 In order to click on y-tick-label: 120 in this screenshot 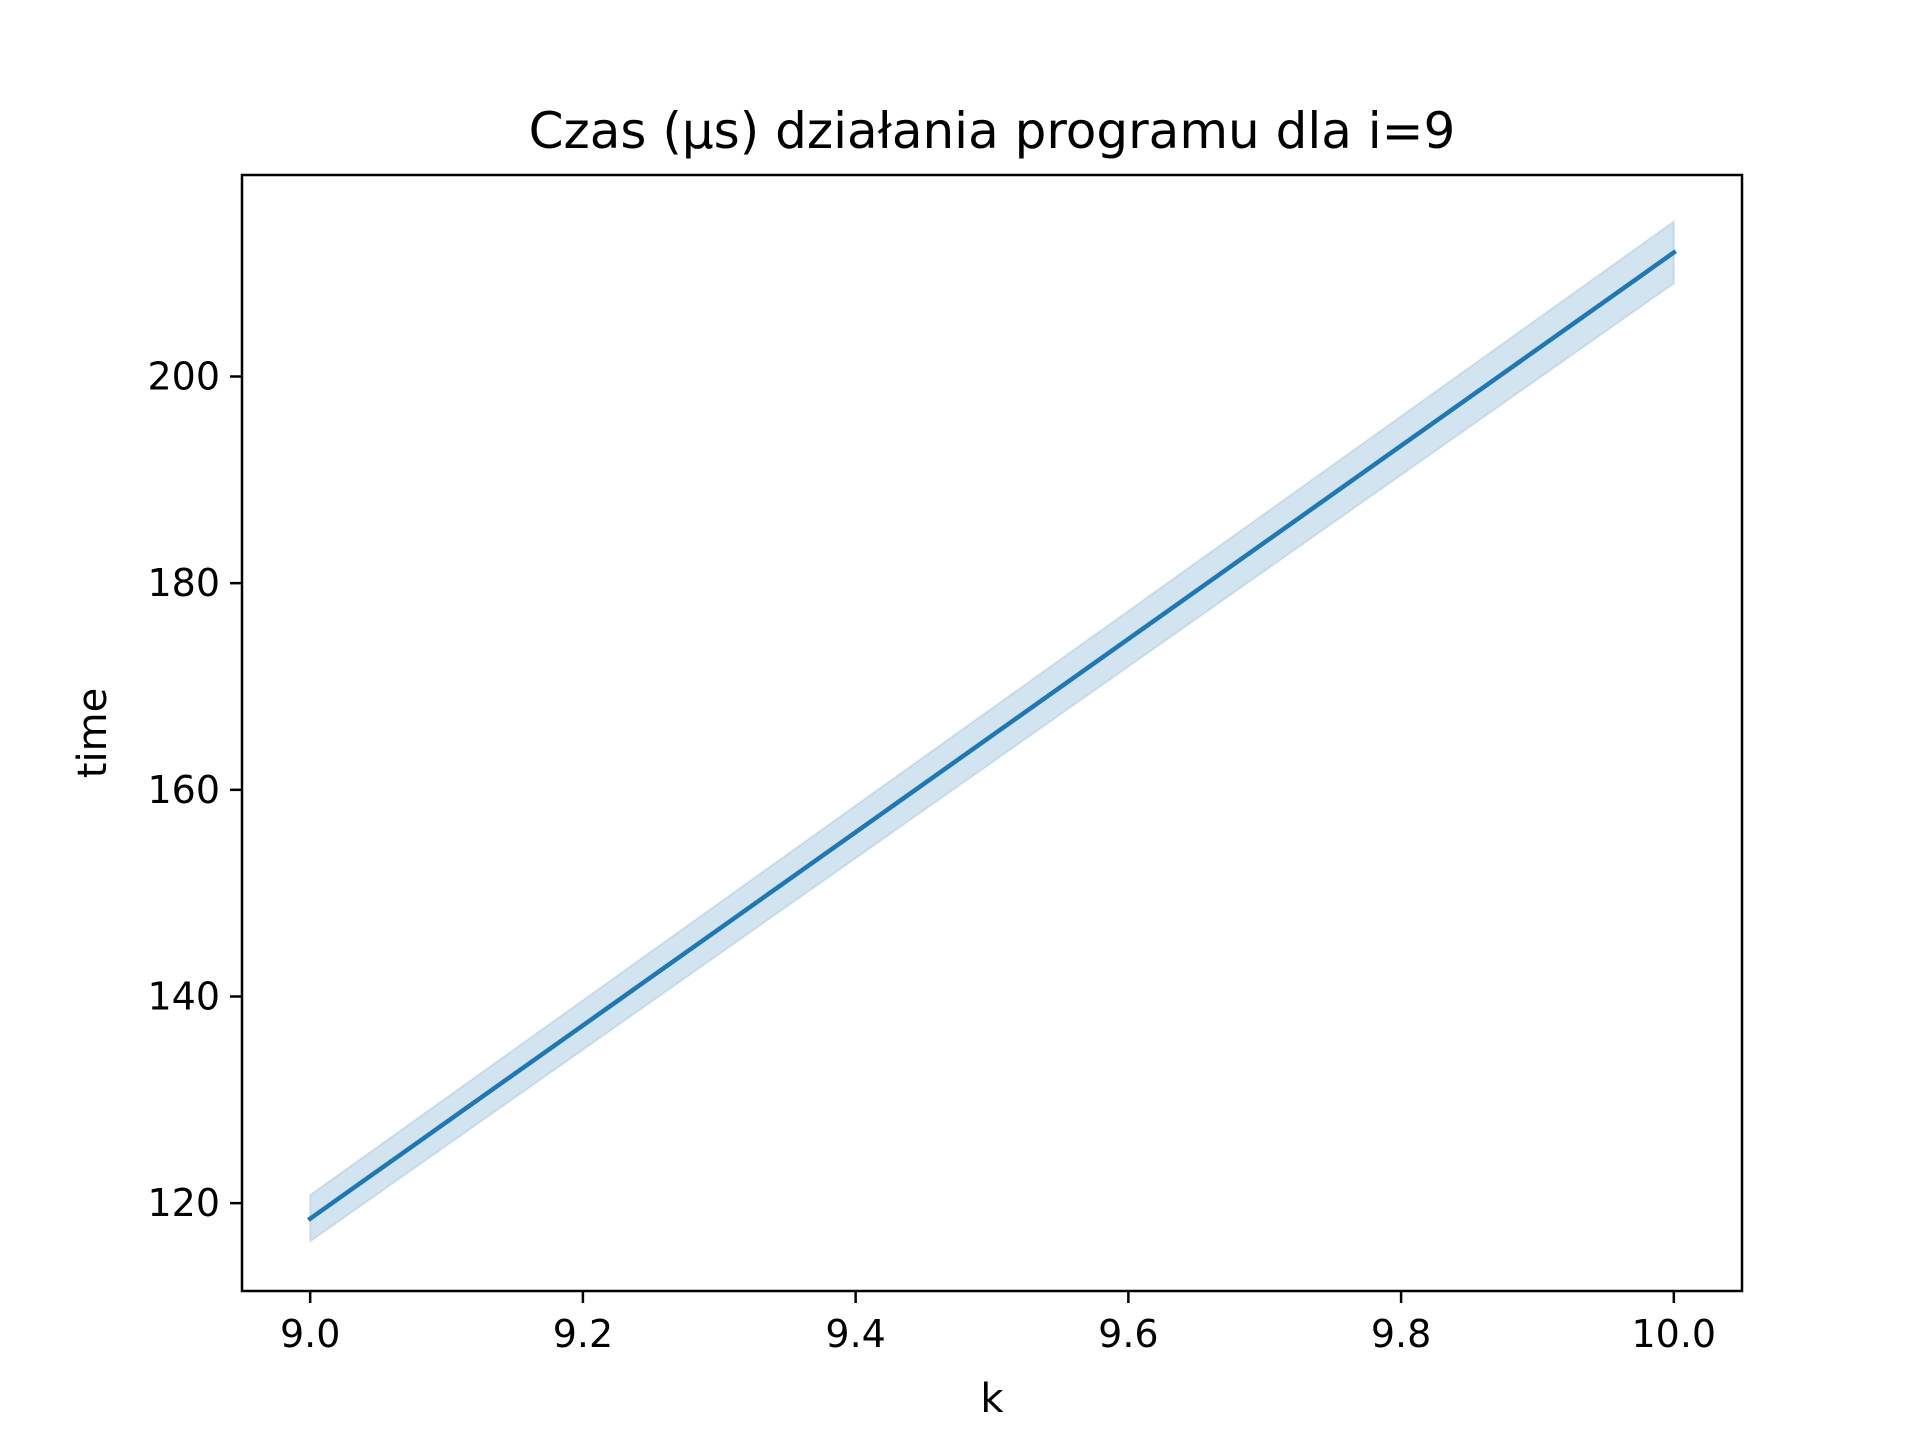, I will do `click(183, 1203)`.